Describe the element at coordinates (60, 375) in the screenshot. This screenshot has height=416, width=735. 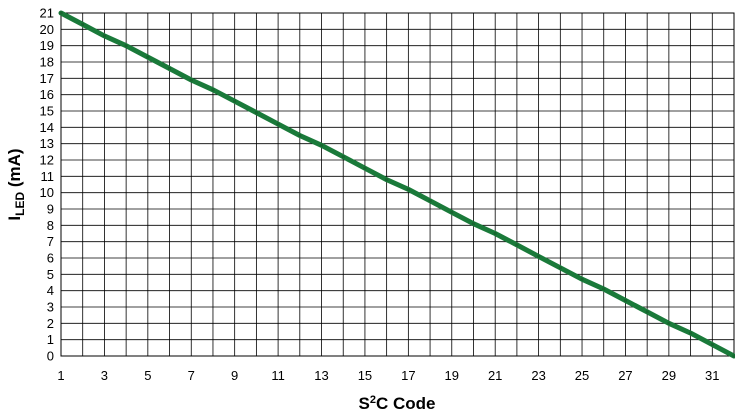
I see `x-tick-label: 1` at that location.